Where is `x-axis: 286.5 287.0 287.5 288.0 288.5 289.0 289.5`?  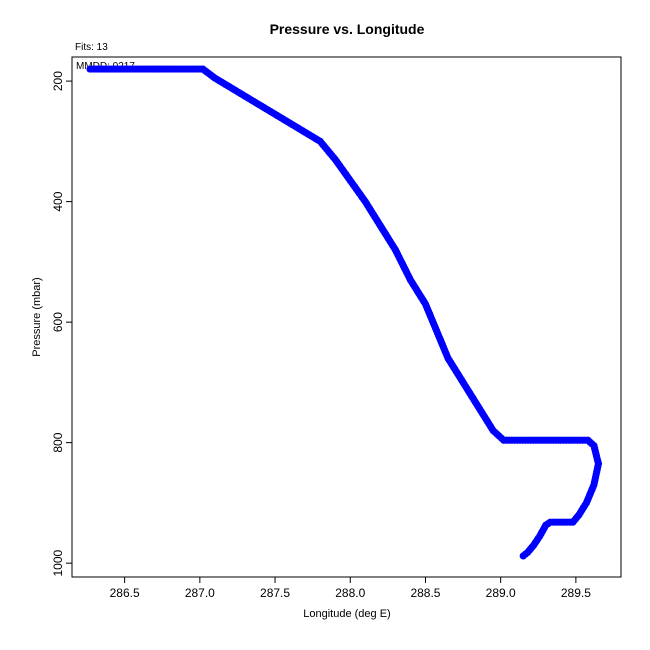
x-axis: 286.5 287.0 287.5 288.0 288.5 289.0 289.5 is located at coordinates (350, 588).